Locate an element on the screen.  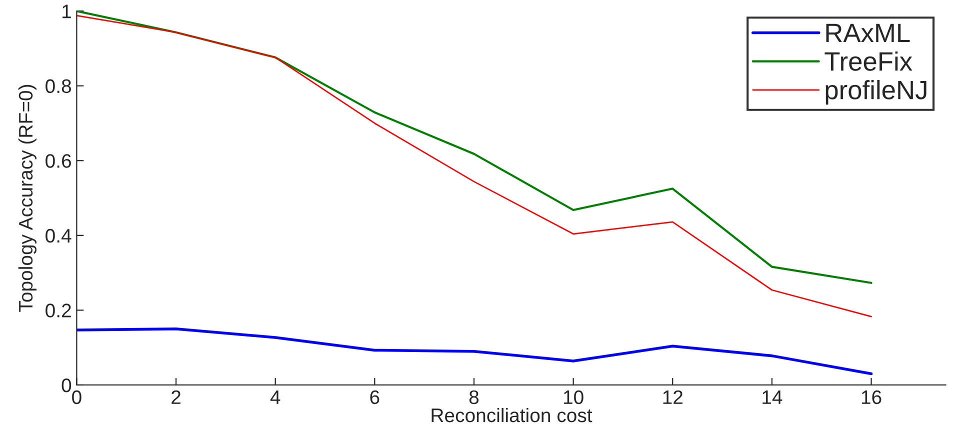
line-series is located at coordinates (474, 352).